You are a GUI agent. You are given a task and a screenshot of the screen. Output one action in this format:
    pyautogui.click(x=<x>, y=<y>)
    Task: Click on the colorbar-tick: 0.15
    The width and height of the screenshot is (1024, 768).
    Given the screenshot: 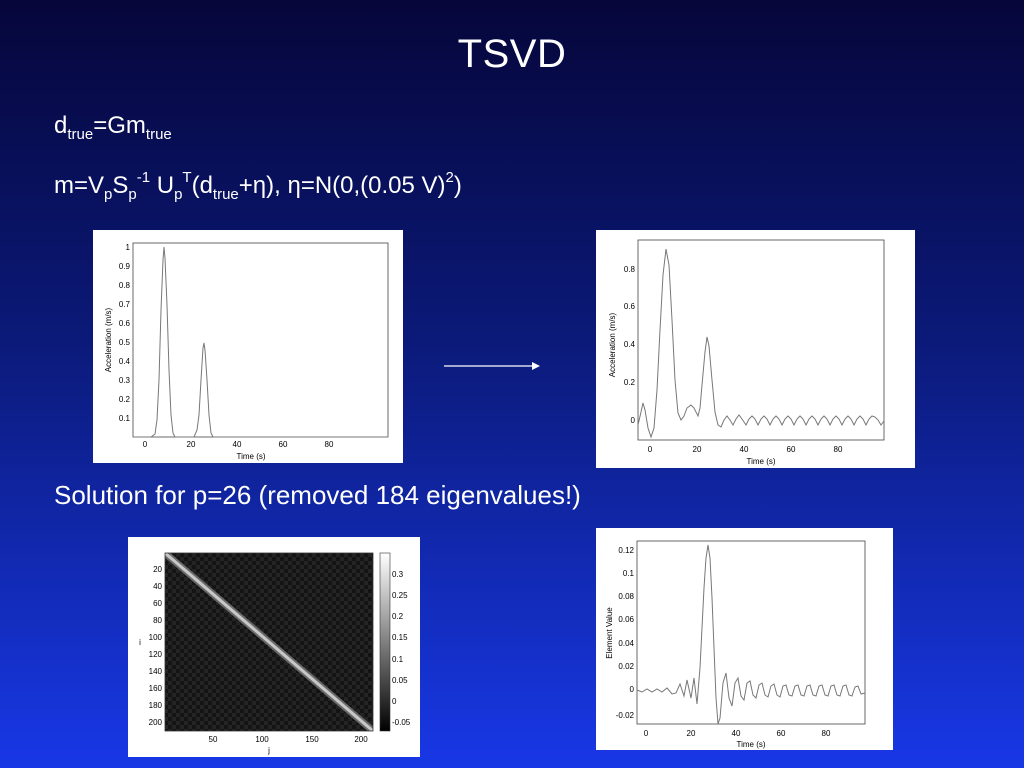 What is the action you would take?
    pyautogui.click(x=400, y=637)
    